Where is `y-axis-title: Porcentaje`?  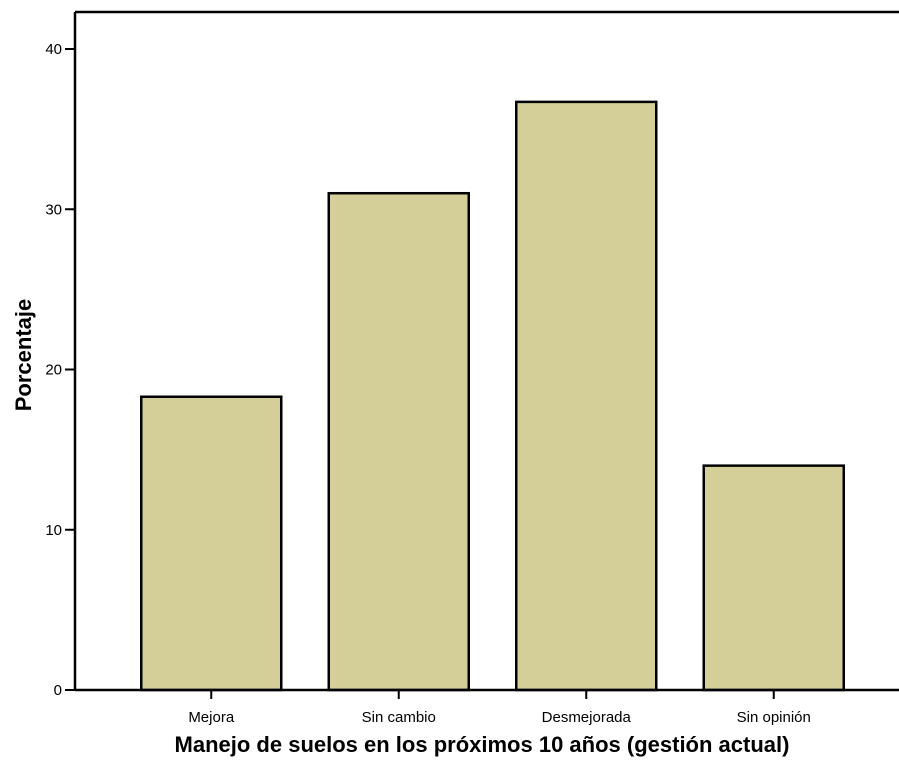 y-axis-title: Porcentaje is located at coordinates (23, 355).